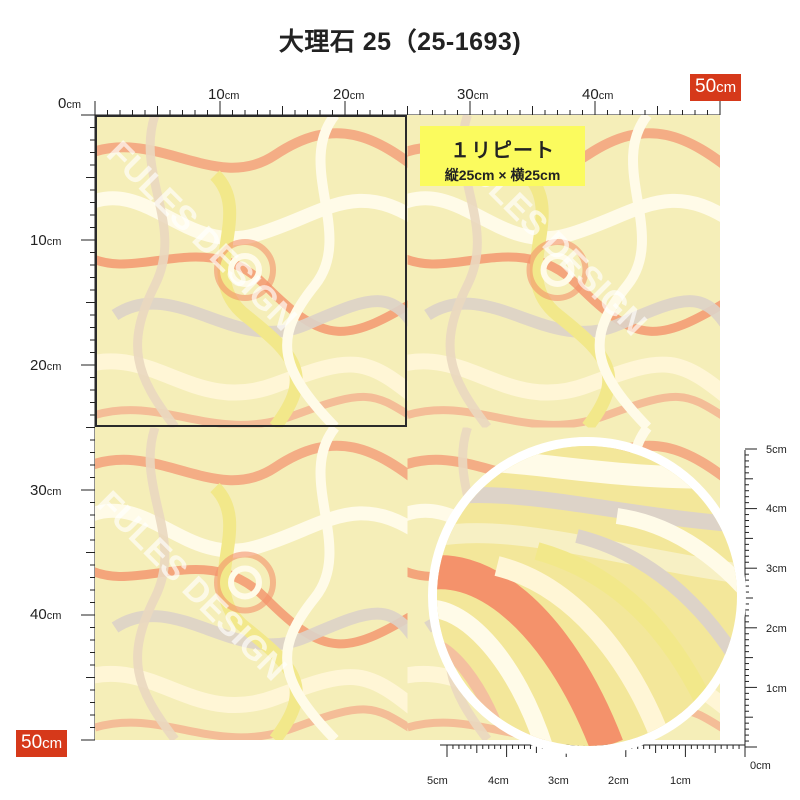  What do you see at coordinates (349, 94) in the screenshot?
I see `top-ruler-label-20: 20cm` at bounding box center [349, 94].